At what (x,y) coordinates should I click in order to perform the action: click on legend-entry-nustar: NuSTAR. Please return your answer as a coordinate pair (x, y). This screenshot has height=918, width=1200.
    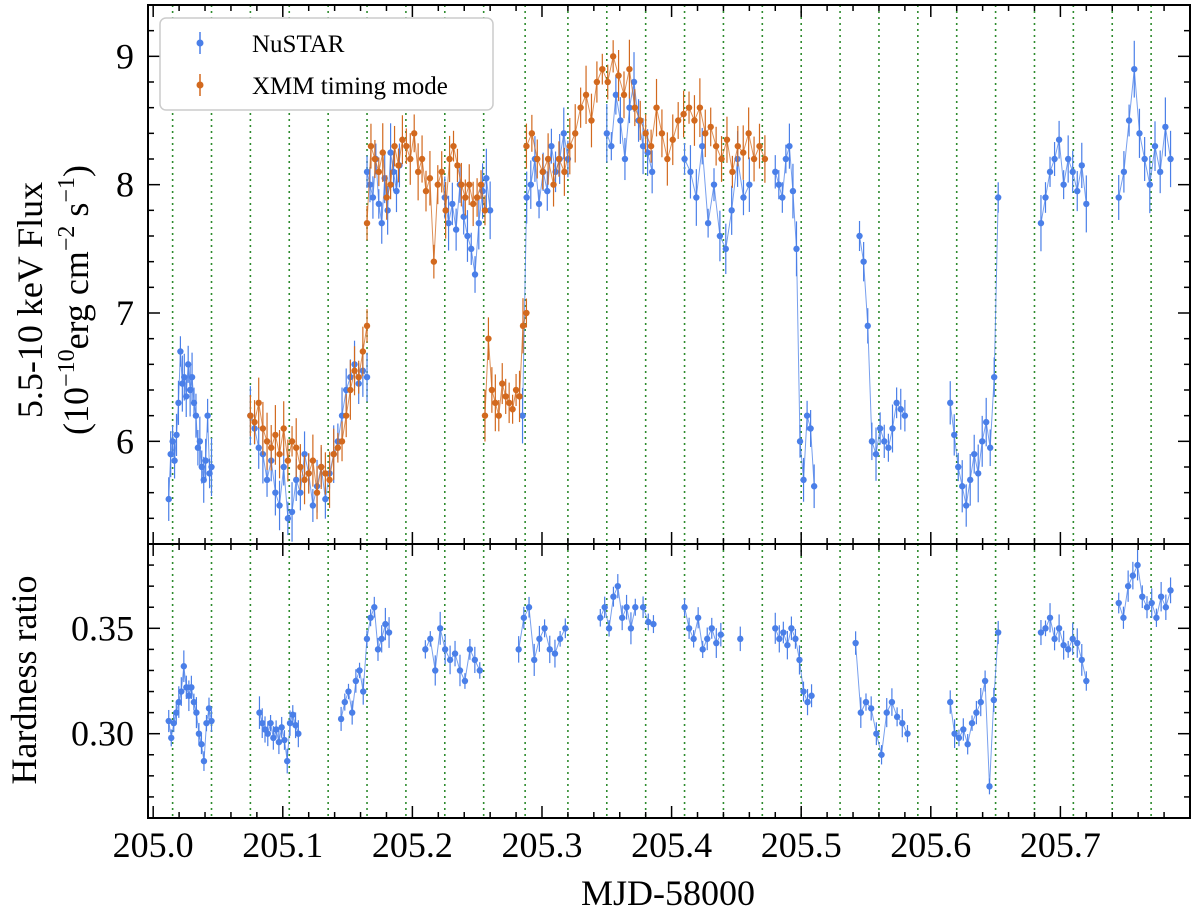
    Looking at the image, I should click on (270, 44).